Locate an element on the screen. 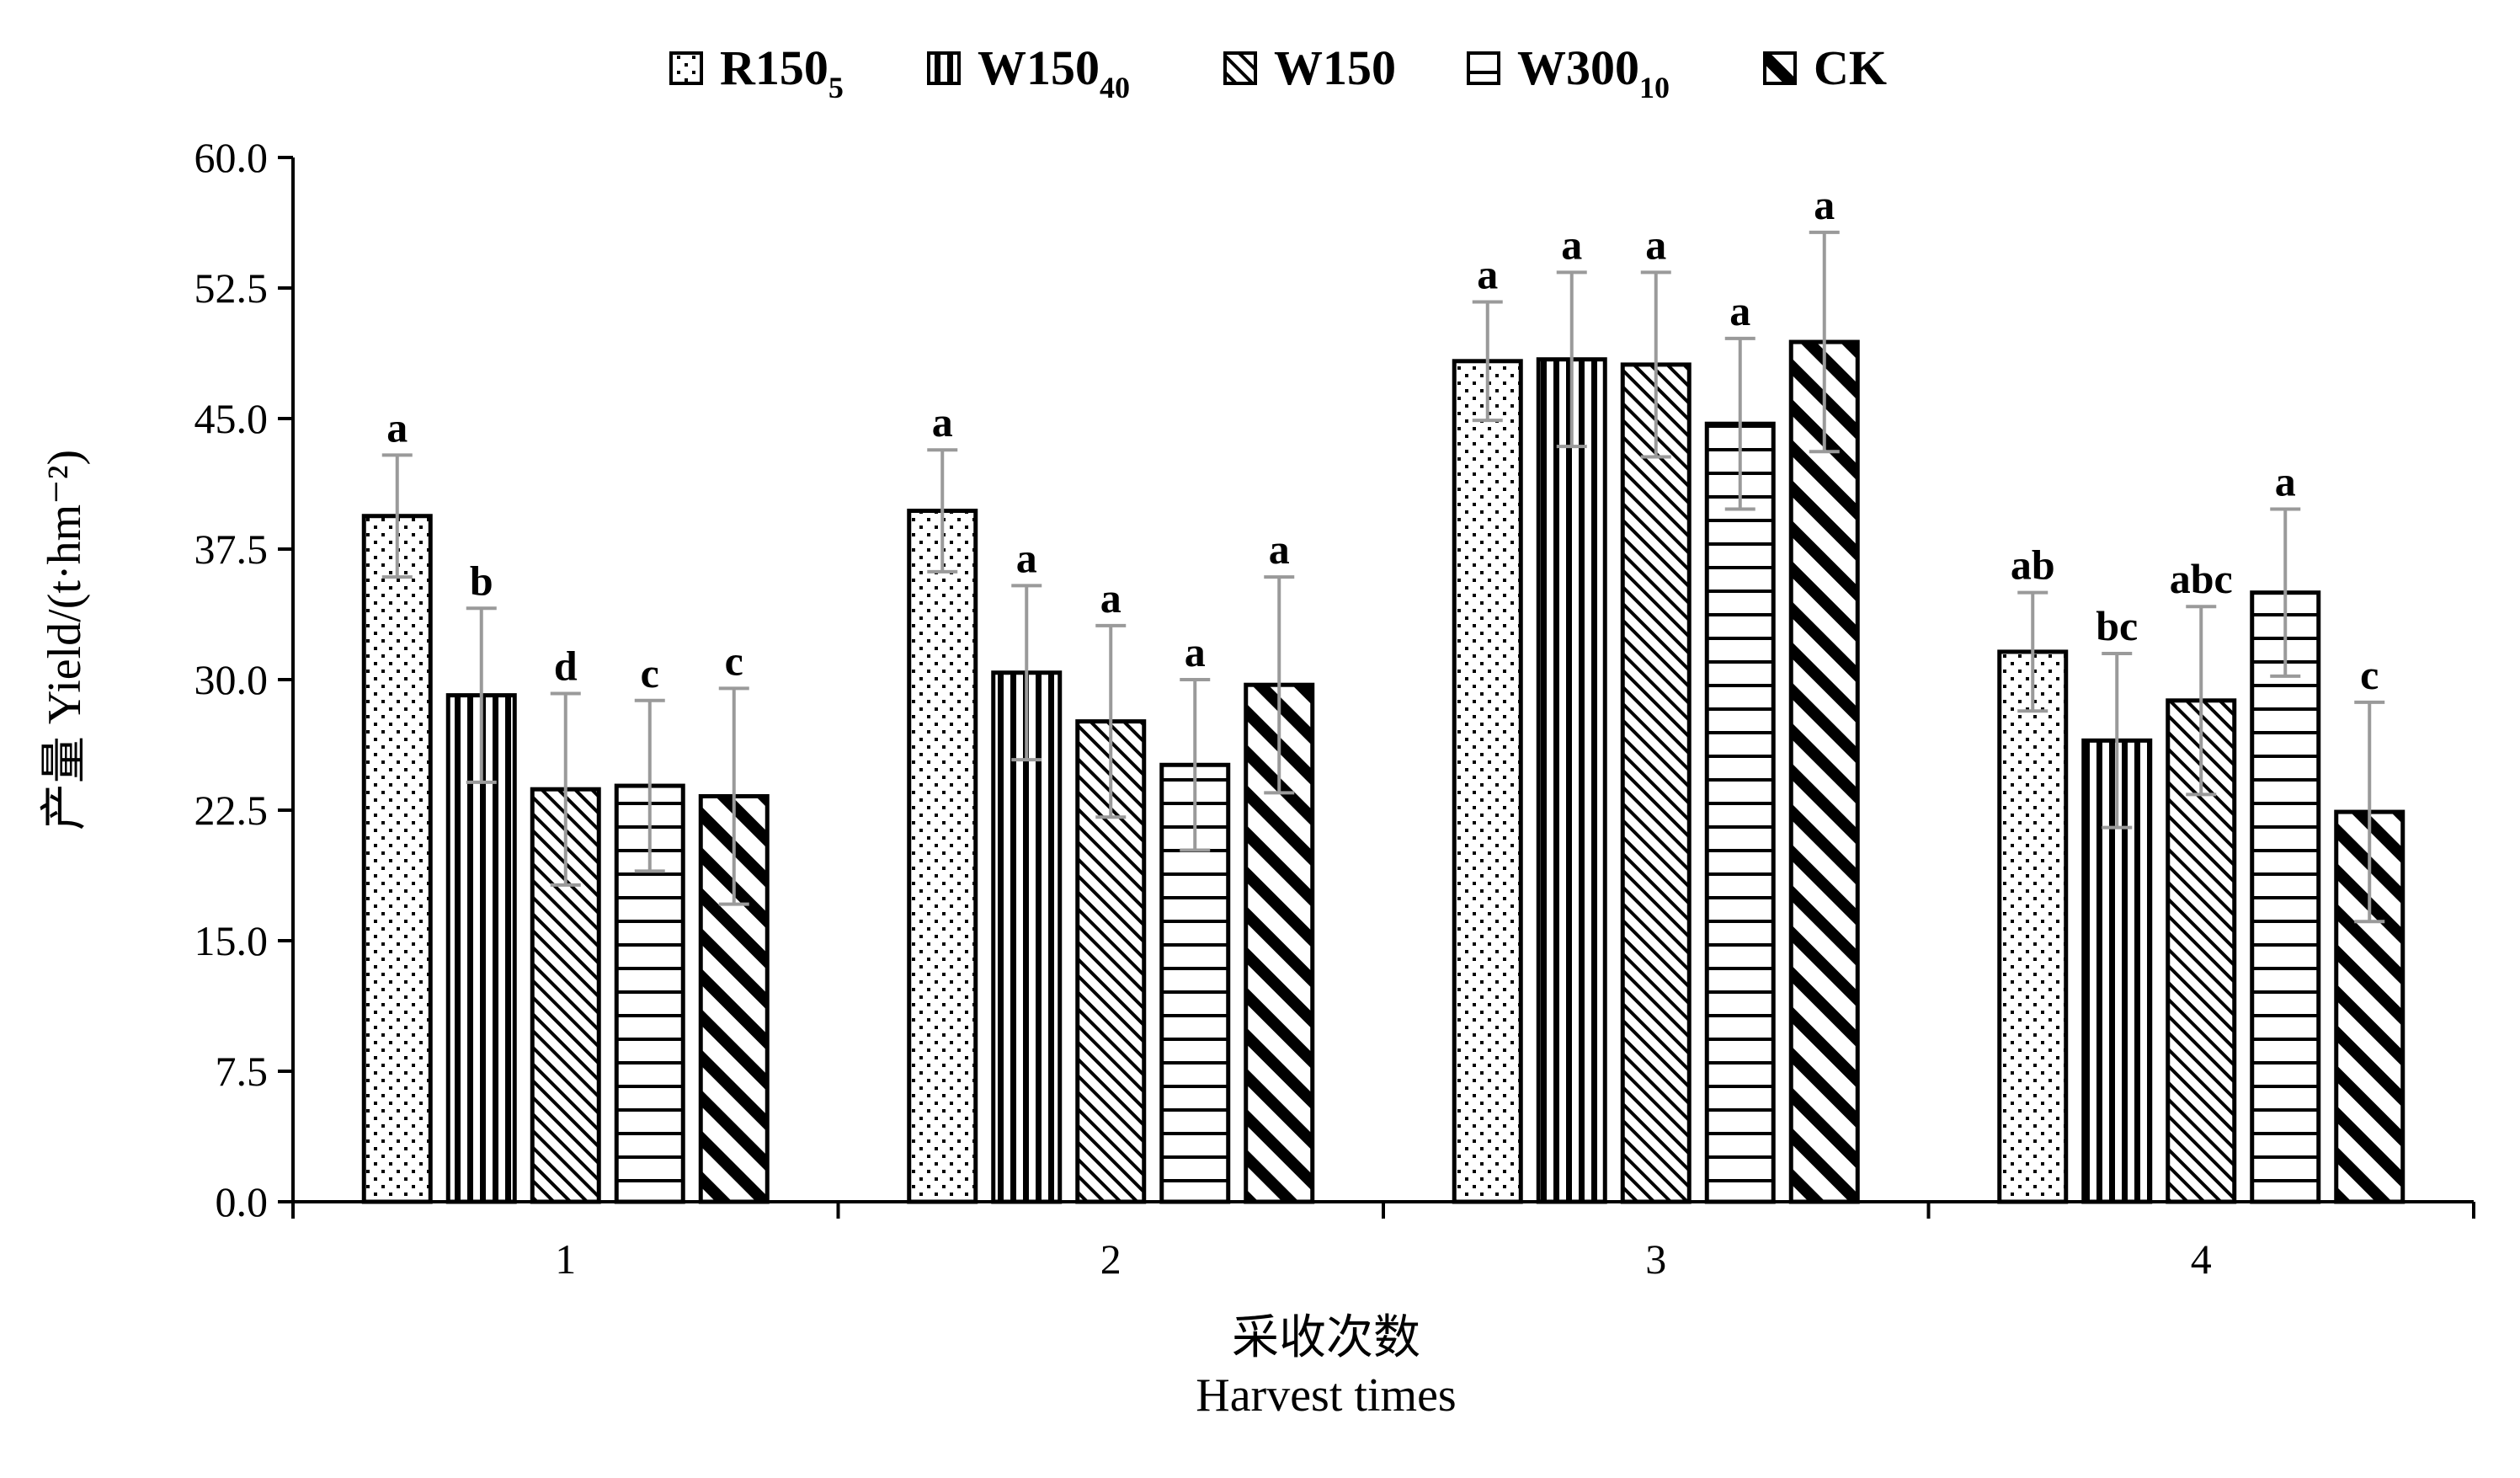 The width and height of the screenshot is (2520, 1478). legend-item: W30010 is located at coordinates (1568, 72).